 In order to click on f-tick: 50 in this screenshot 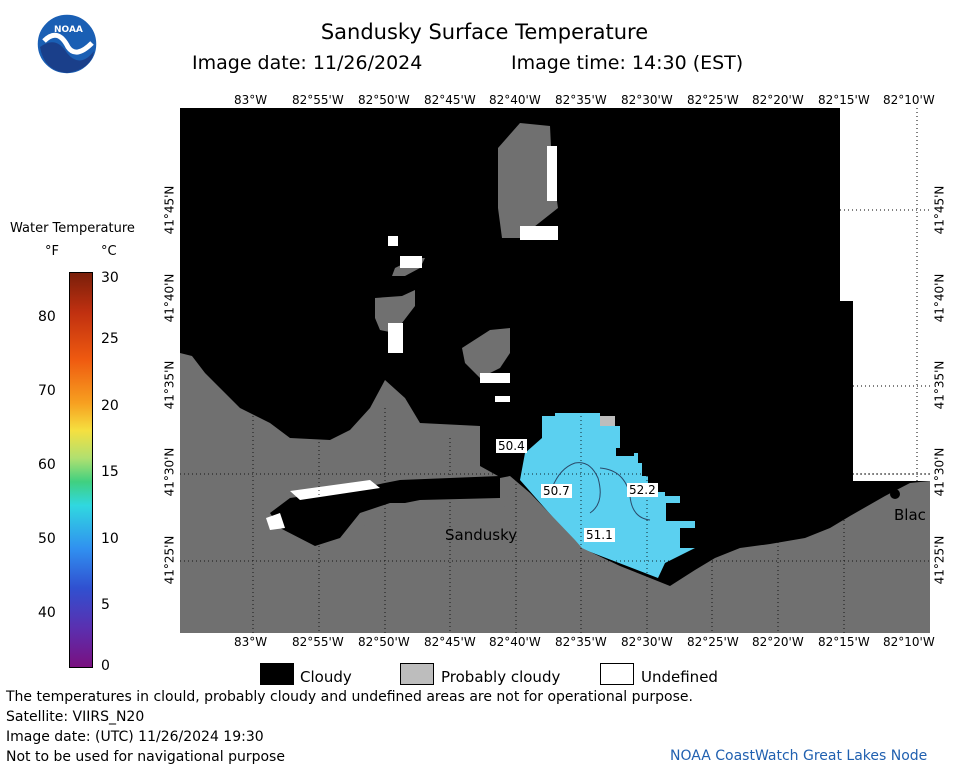, I will do `click(47, 539)`.